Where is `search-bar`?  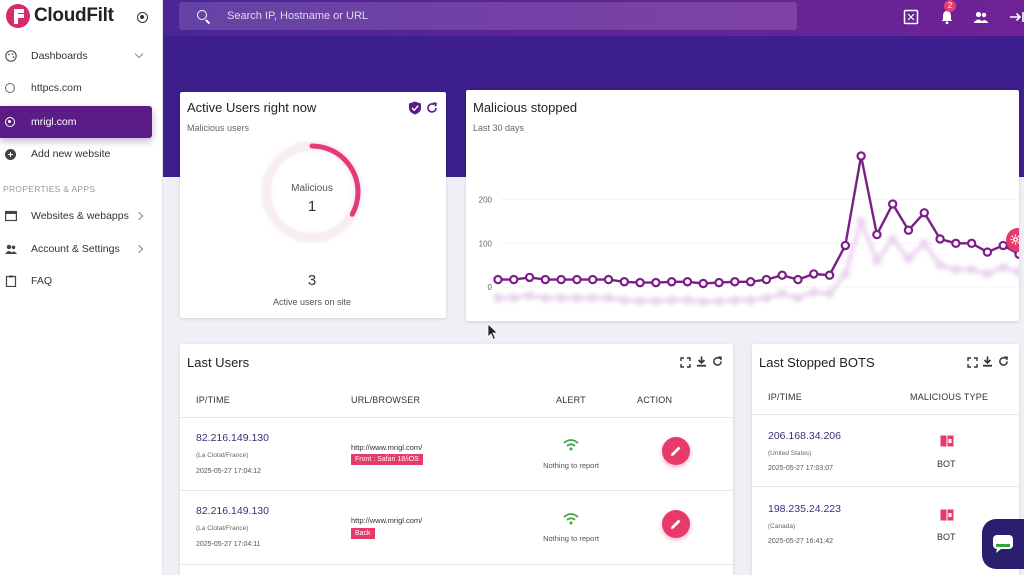
search-bar is located at coordinates (488, 16).